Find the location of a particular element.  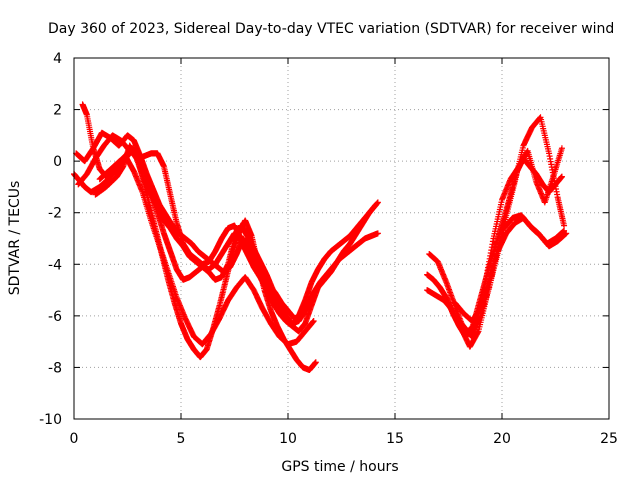

x-tick-label: 20 is located at coordinates (502, 439).